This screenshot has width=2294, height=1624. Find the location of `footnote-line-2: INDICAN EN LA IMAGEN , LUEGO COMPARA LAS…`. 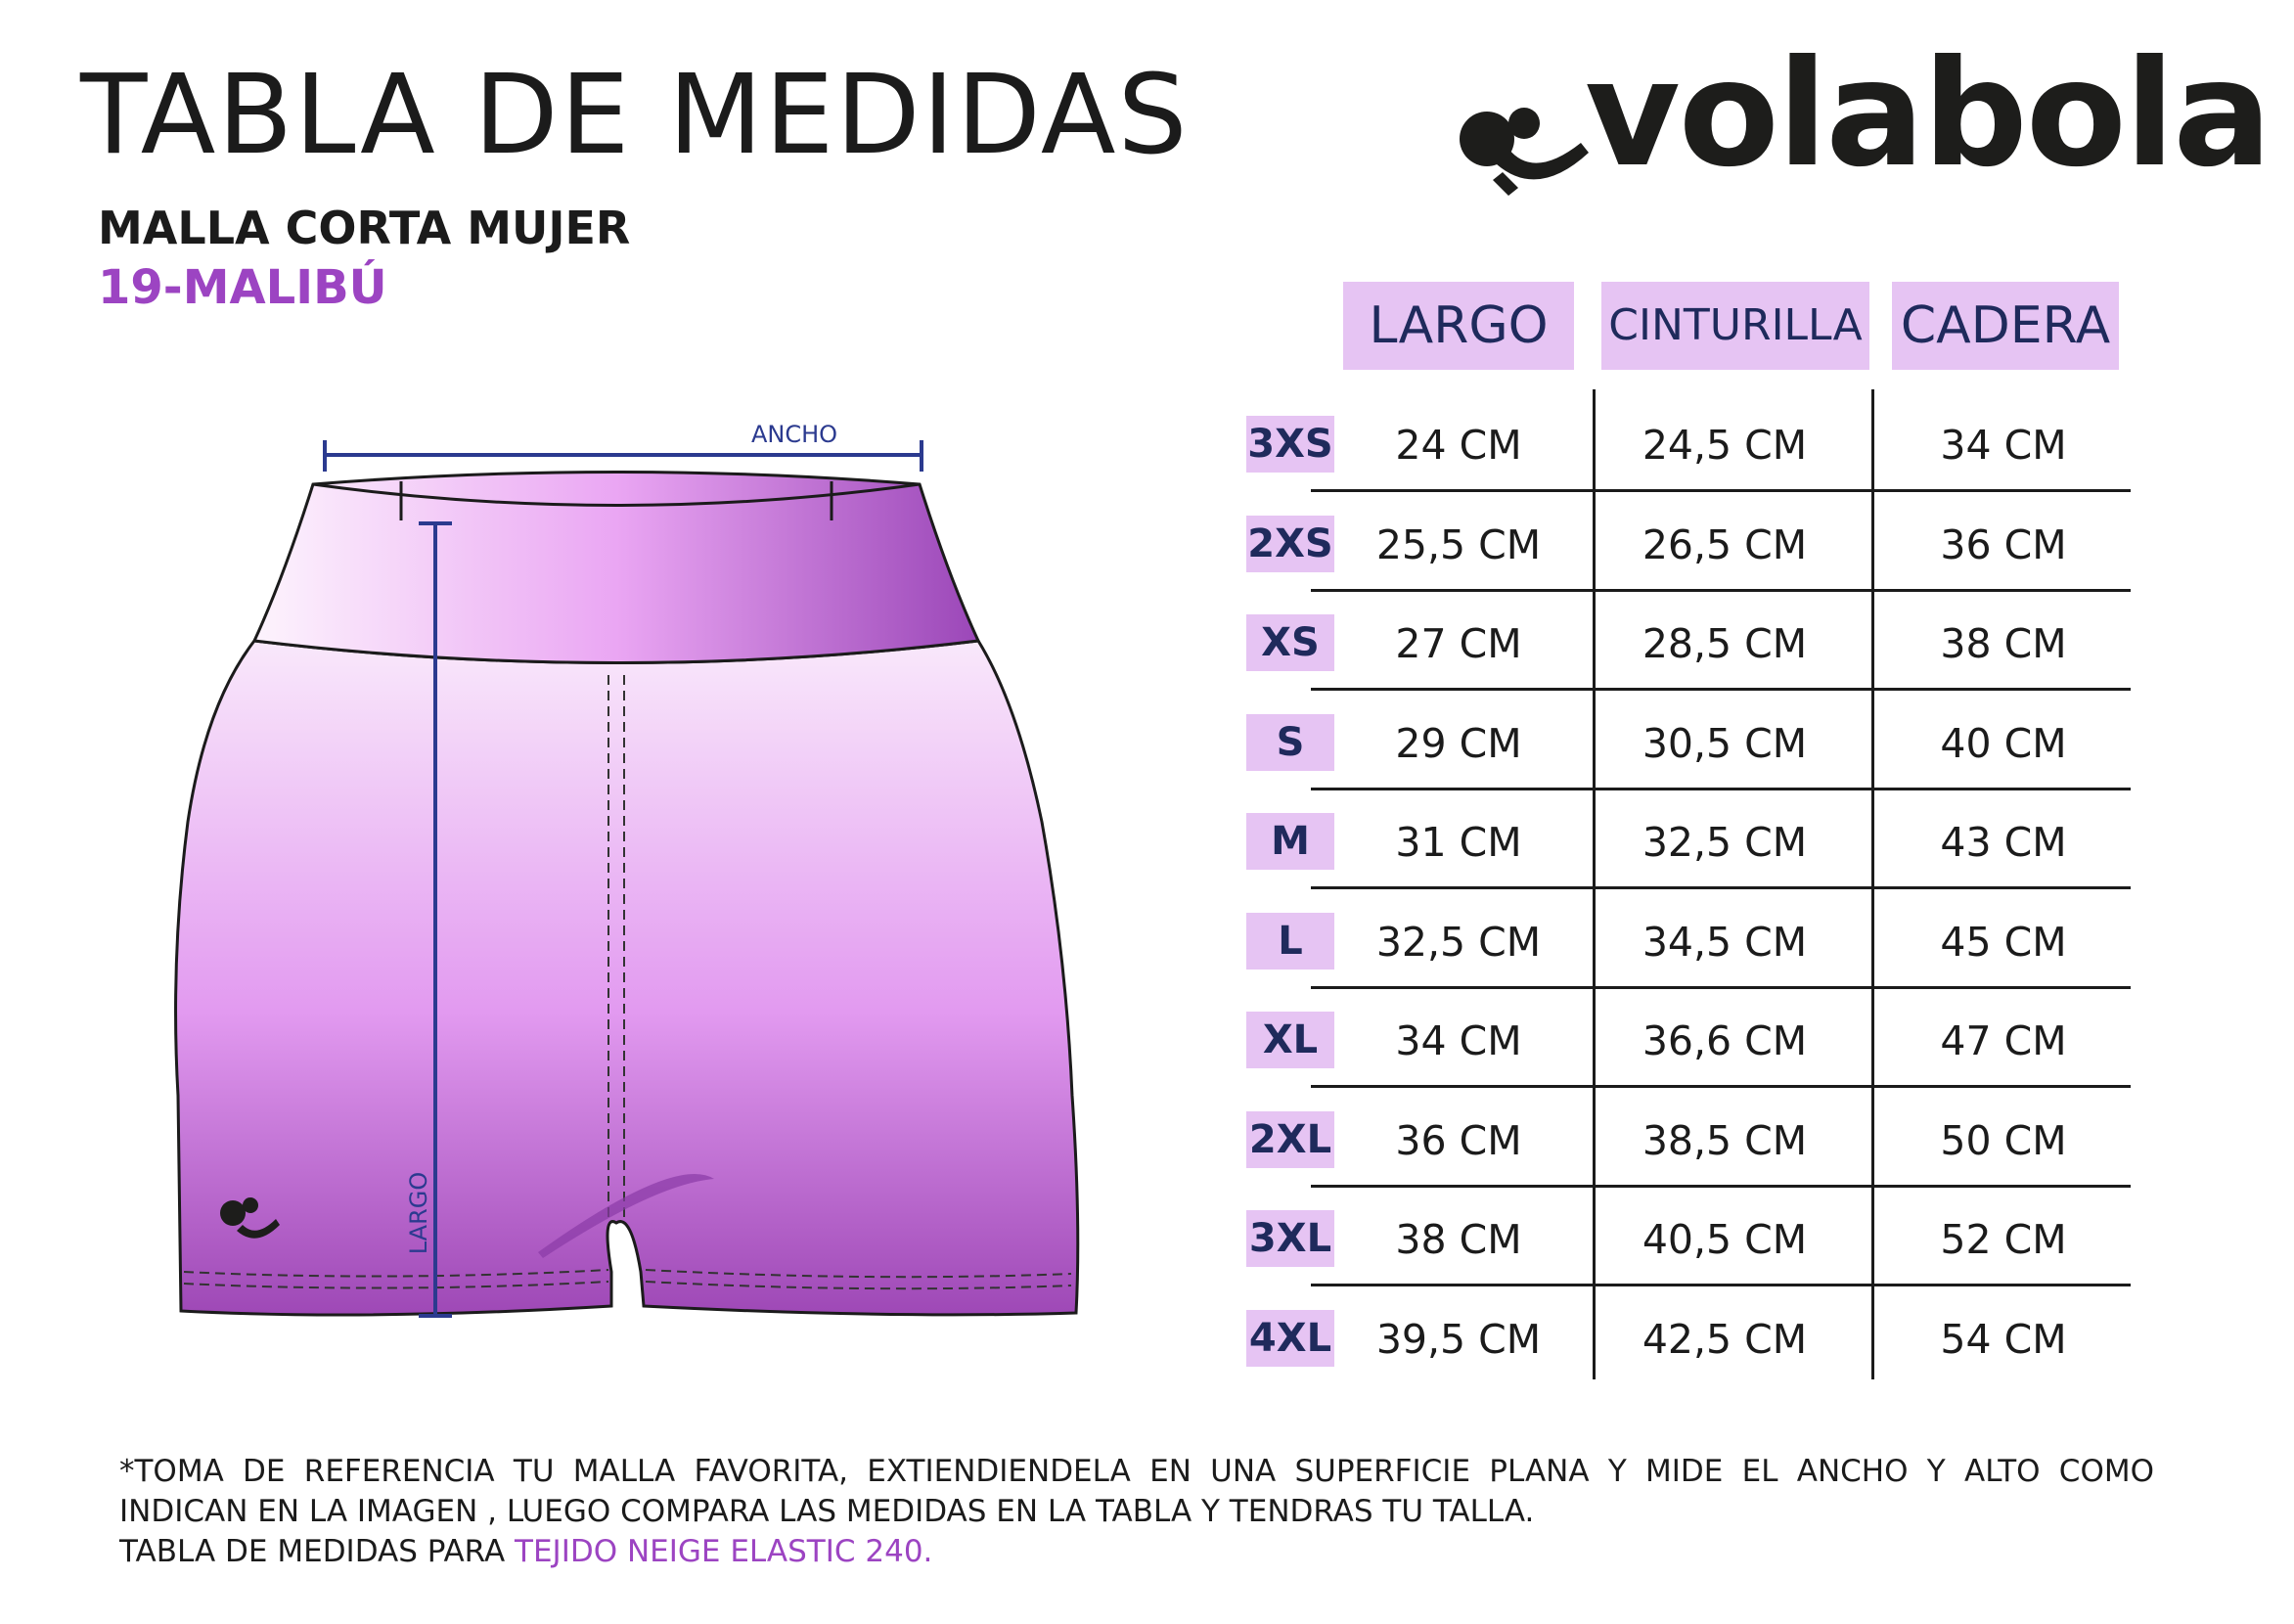

footnote-line-2: INDICAN EN LA IMAGEN , LUEGO COMPARA LAS… is located at coordinates (827, 1512).